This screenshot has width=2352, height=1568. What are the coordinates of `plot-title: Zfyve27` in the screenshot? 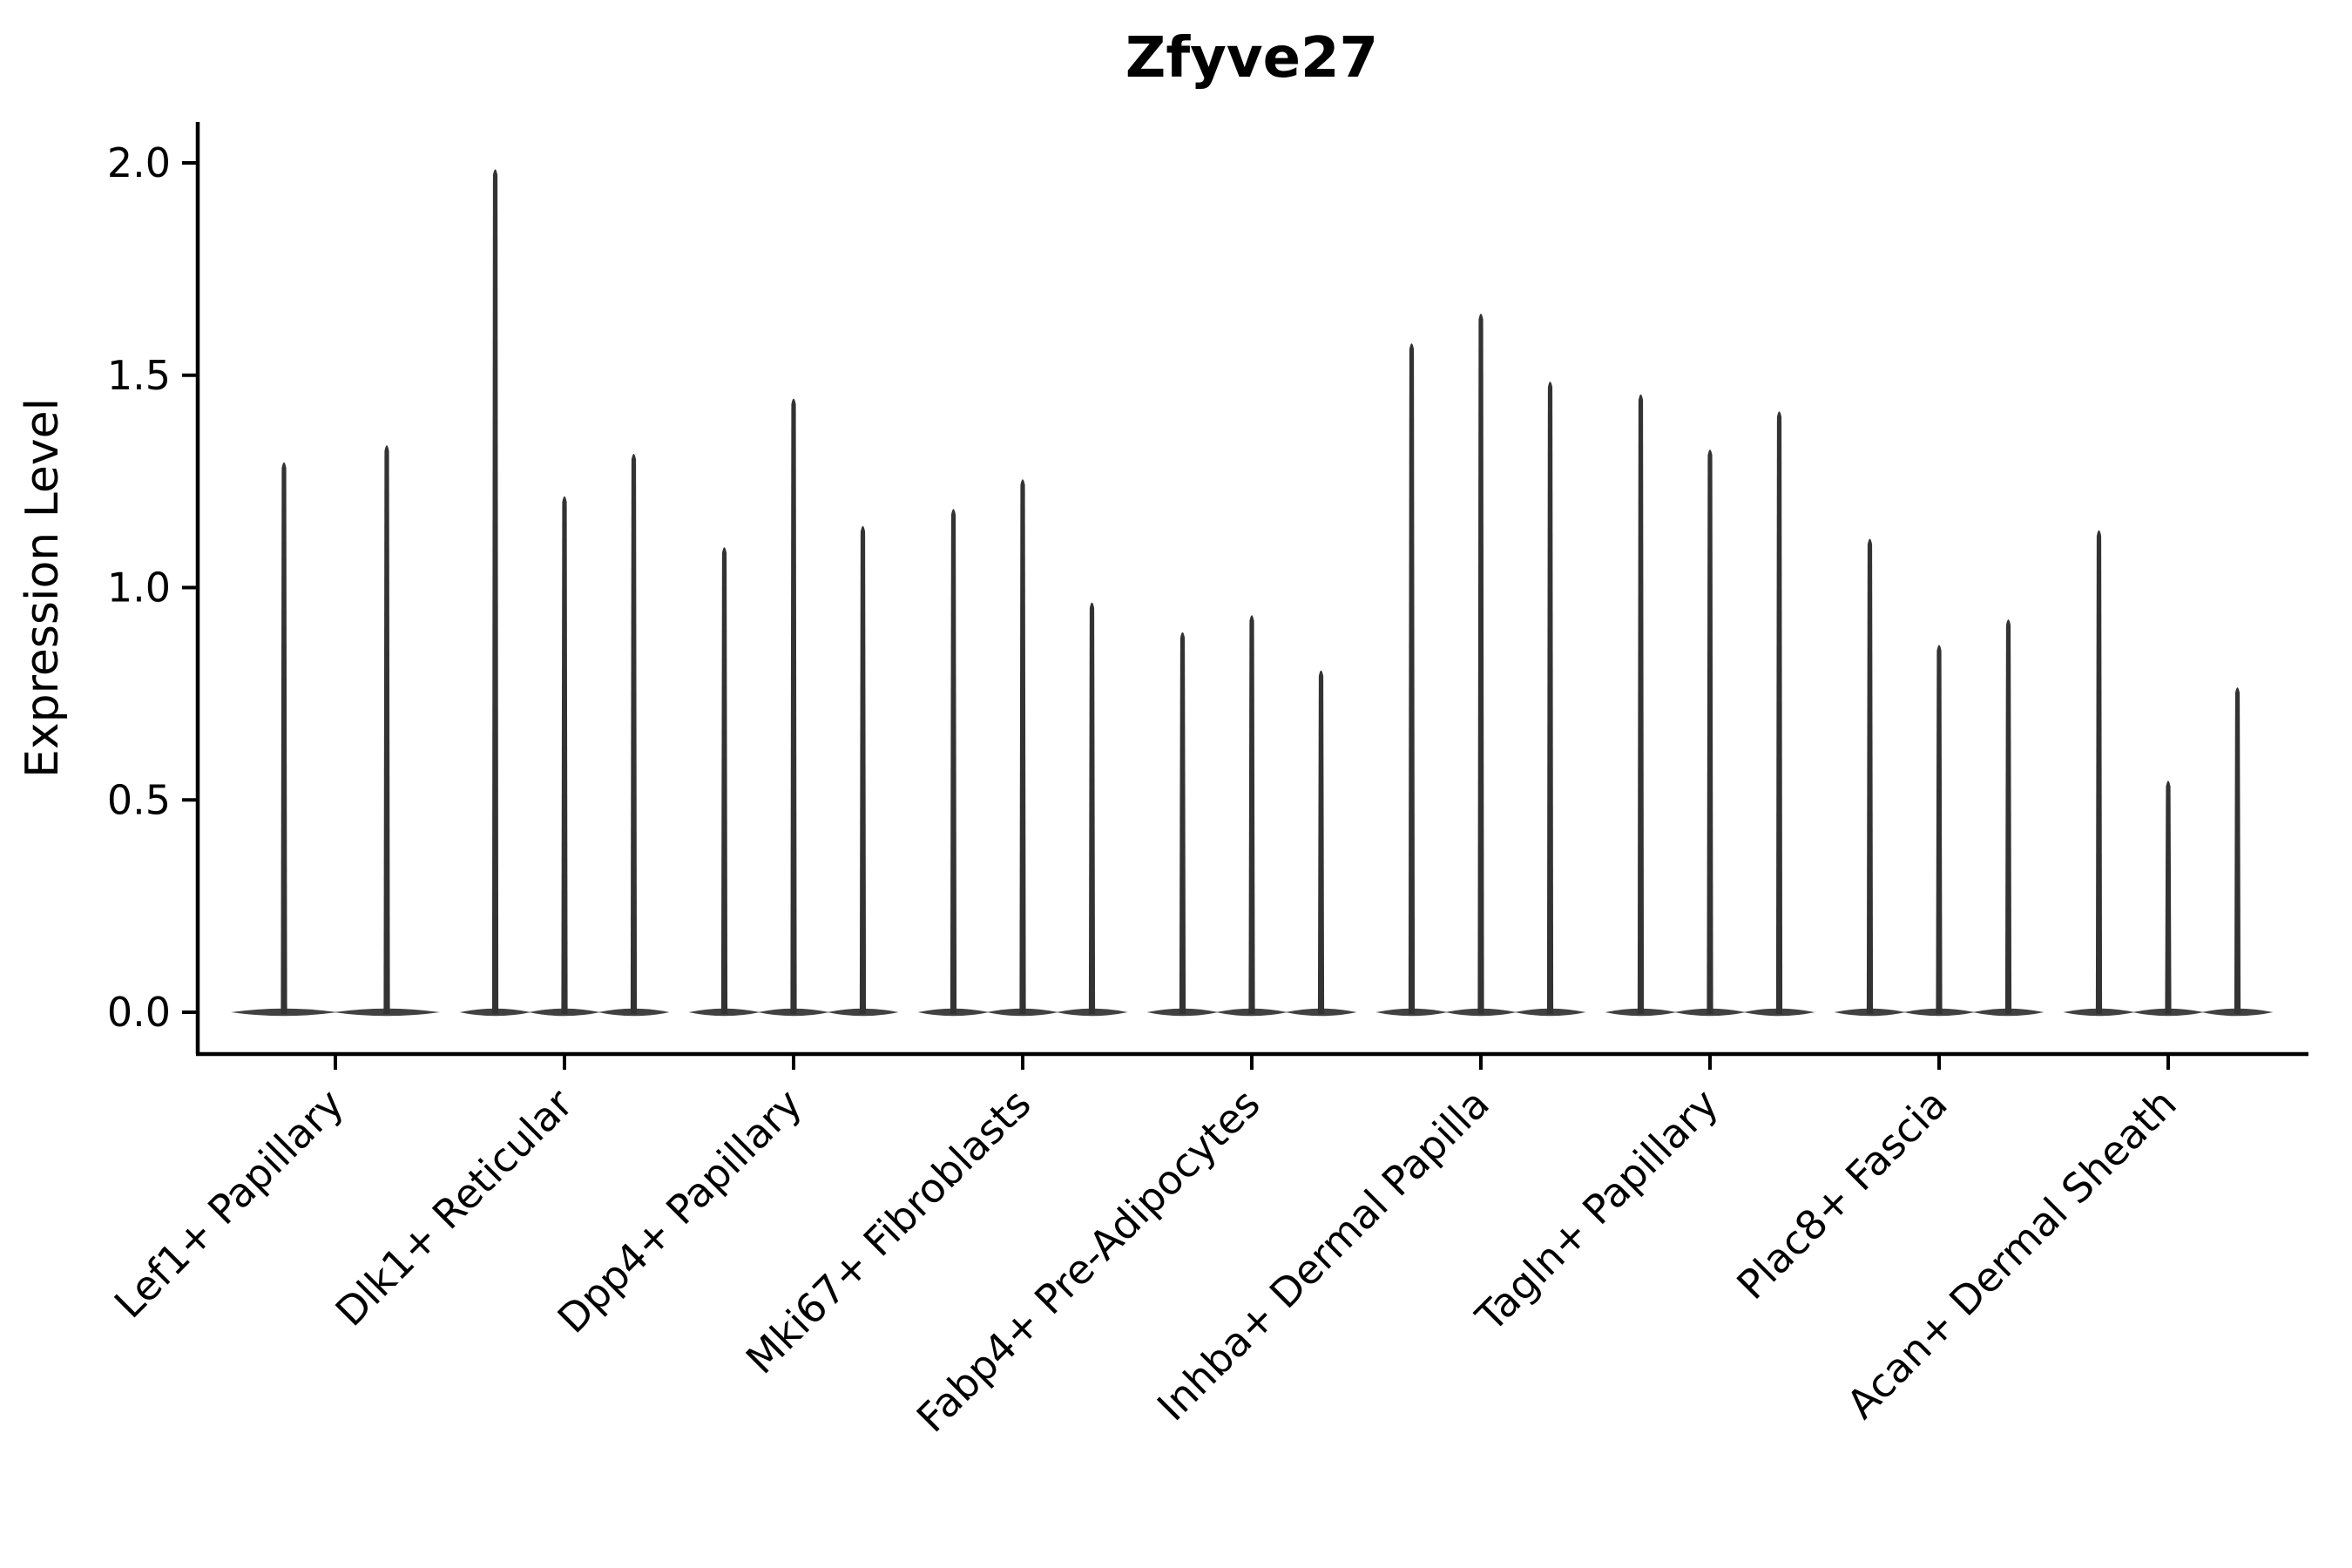 It's located at (1251, 58).